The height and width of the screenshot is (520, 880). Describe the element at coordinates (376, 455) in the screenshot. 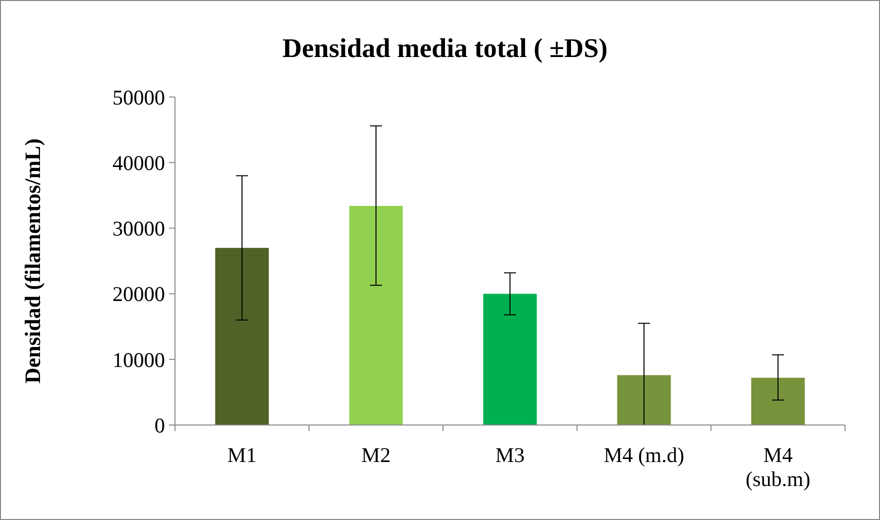

I see `x-tick-label: M2` at that location.